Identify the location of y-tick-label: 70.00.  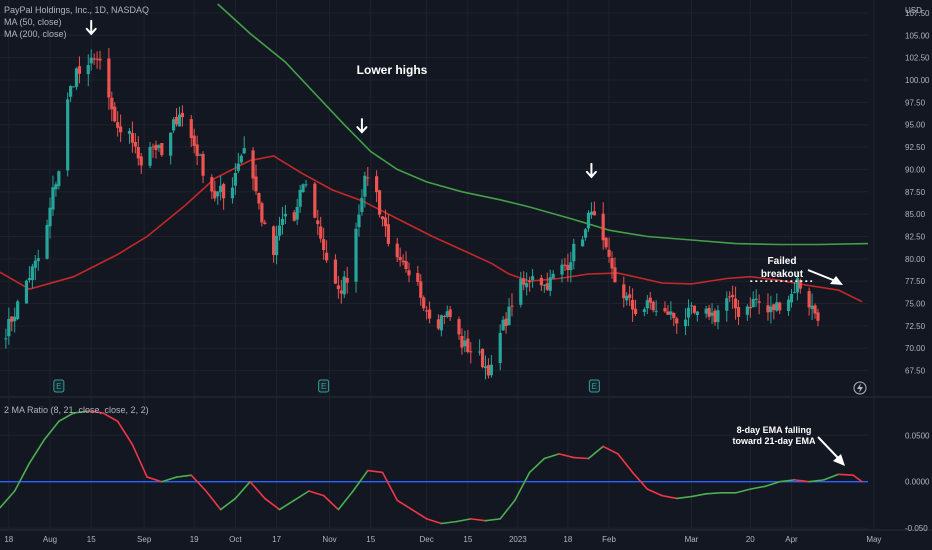
(915, 348).